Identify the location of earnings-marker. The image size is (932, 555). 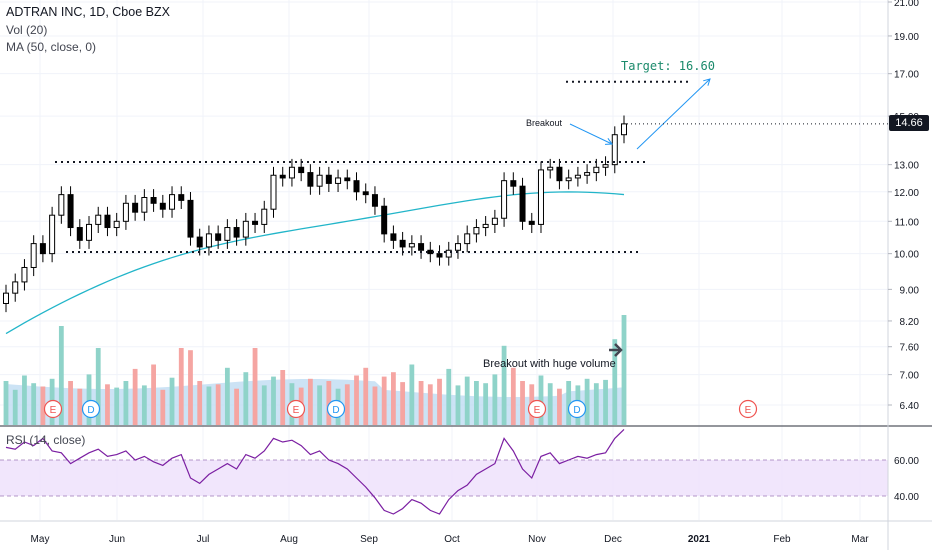
(537, 409).